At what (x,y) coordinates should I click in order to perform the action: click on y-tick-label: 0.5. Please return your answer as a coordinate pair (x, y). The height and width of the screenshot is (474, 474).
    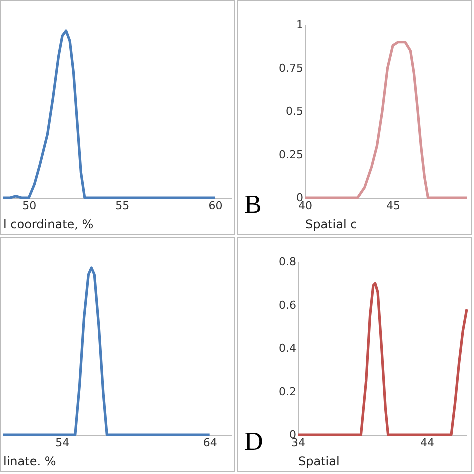
    Looking at the image, I should click on (295, 111).